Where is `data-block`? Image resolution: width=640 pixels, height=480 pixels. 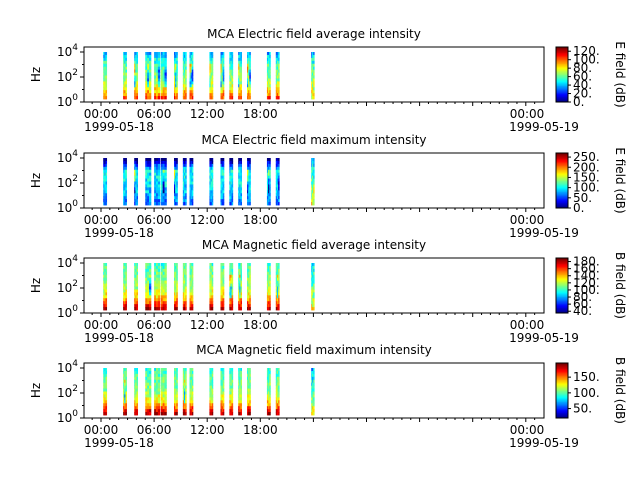
data-block is located at coordinates (184, 76).